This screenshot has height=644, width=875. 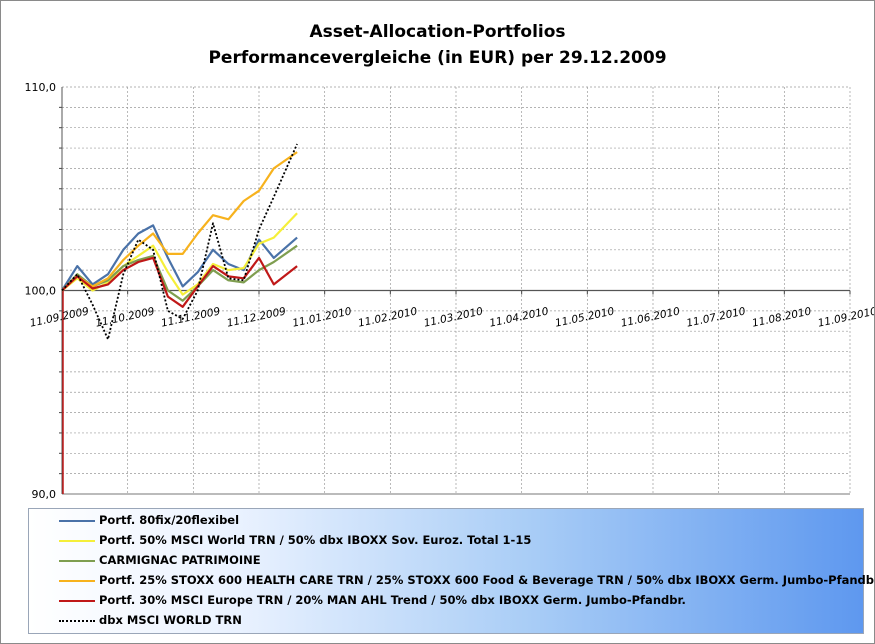 I want to click on y-tick-labels: 110,0 100,0 90,0, so click(x=41, y=291).